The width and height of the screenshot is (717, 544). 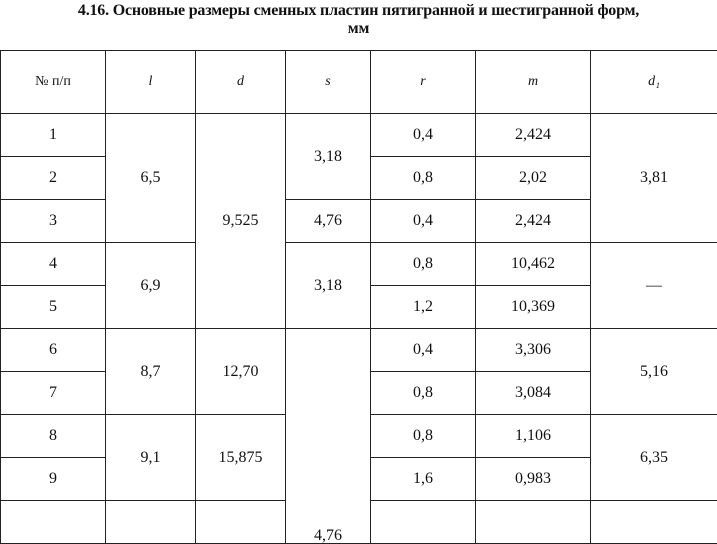 I want to click on cell: 5,16, so click(x=654, y=372).